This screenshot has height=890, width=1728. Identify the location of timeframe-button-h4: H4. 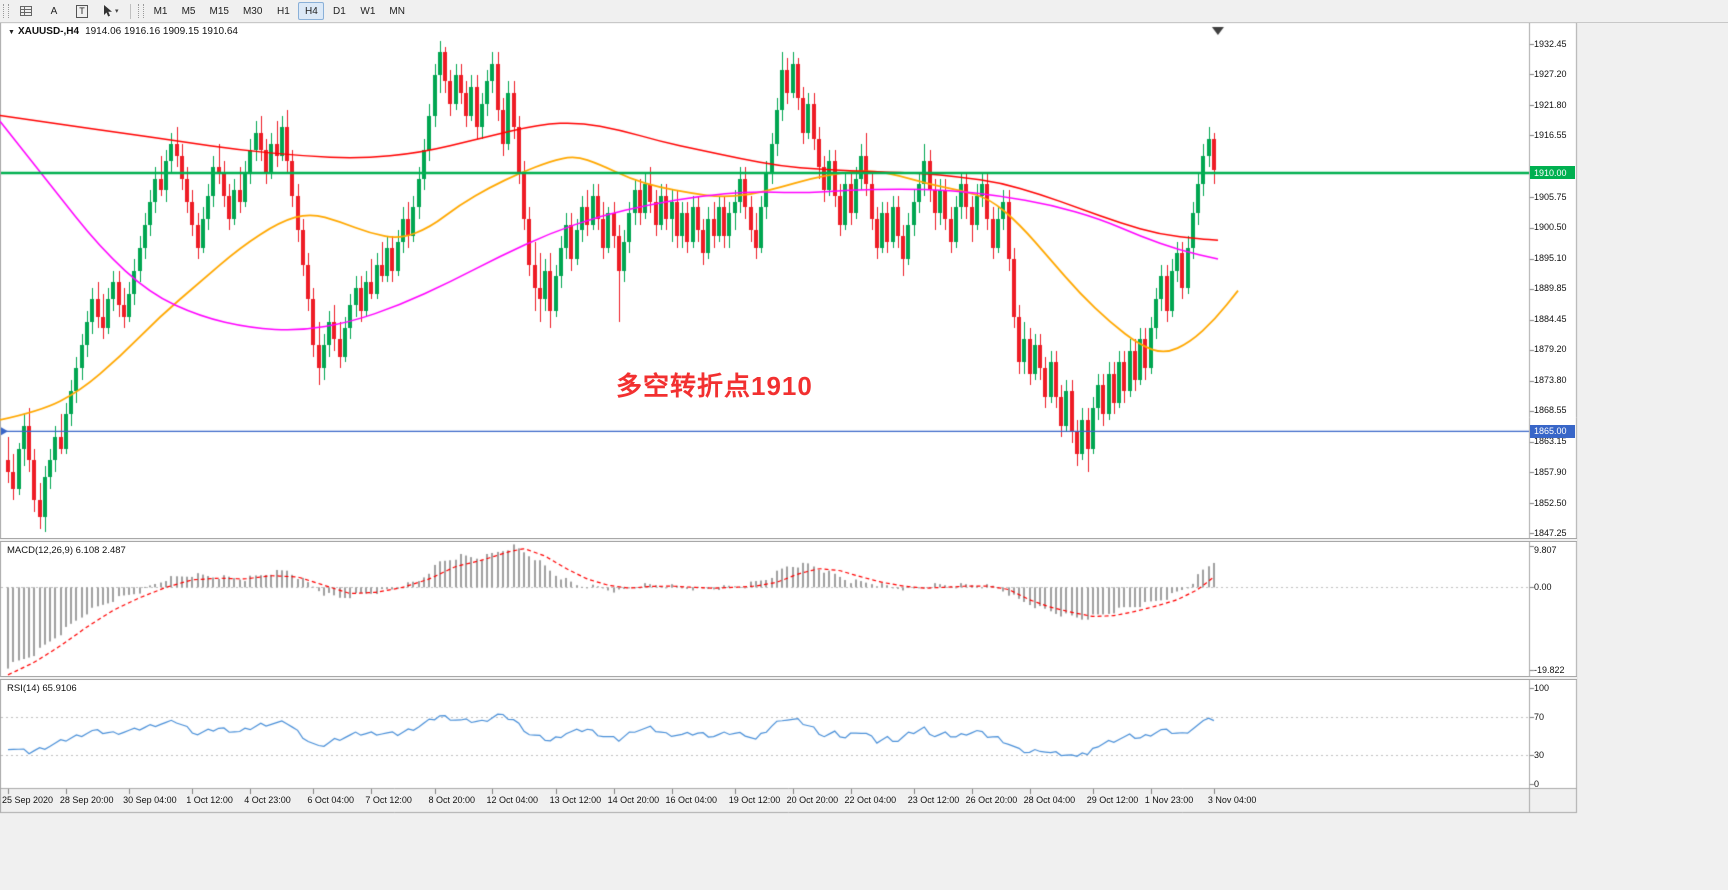
(311, 11).